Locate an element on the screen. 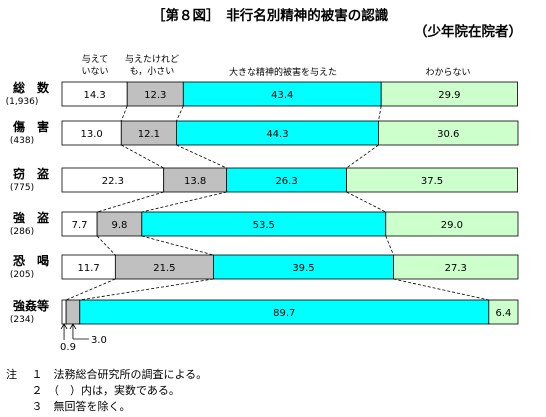  data-label: 12.1 is located at coordinates (149, 134).